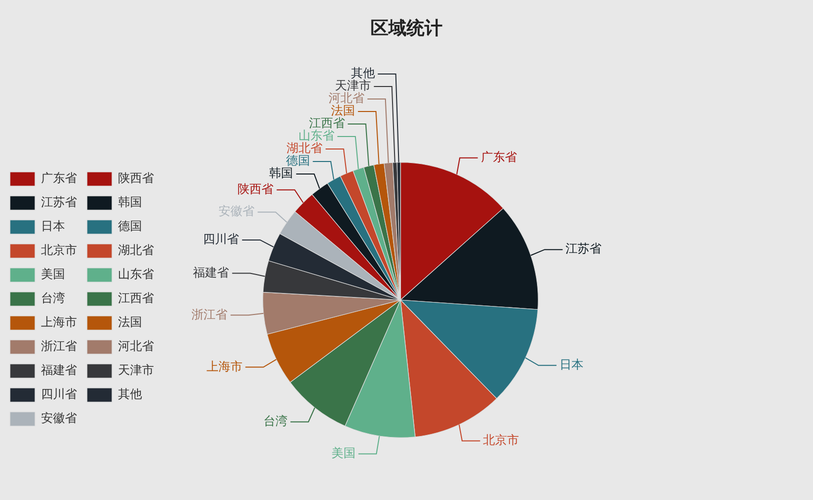 The width and height of the screenshot is (813, 500). What do you see at coordinates (59, 178) in the screenshot?
I see `legend-label: 广东省` at bounding box center [59, 178].